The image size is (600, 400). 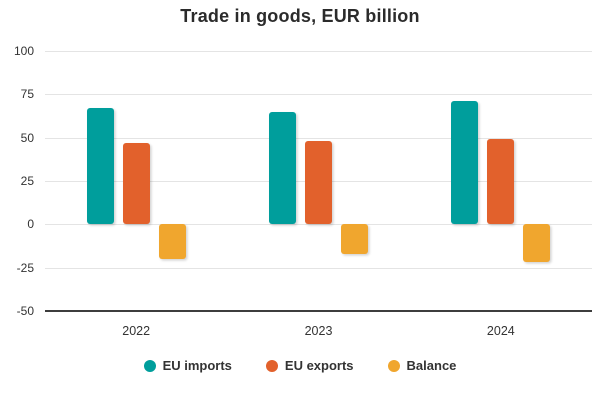 What do you see at coordinates (501, 182) in the screenshot?
I see `bar-eu-exports-2024` at bounding box center [501, 182].